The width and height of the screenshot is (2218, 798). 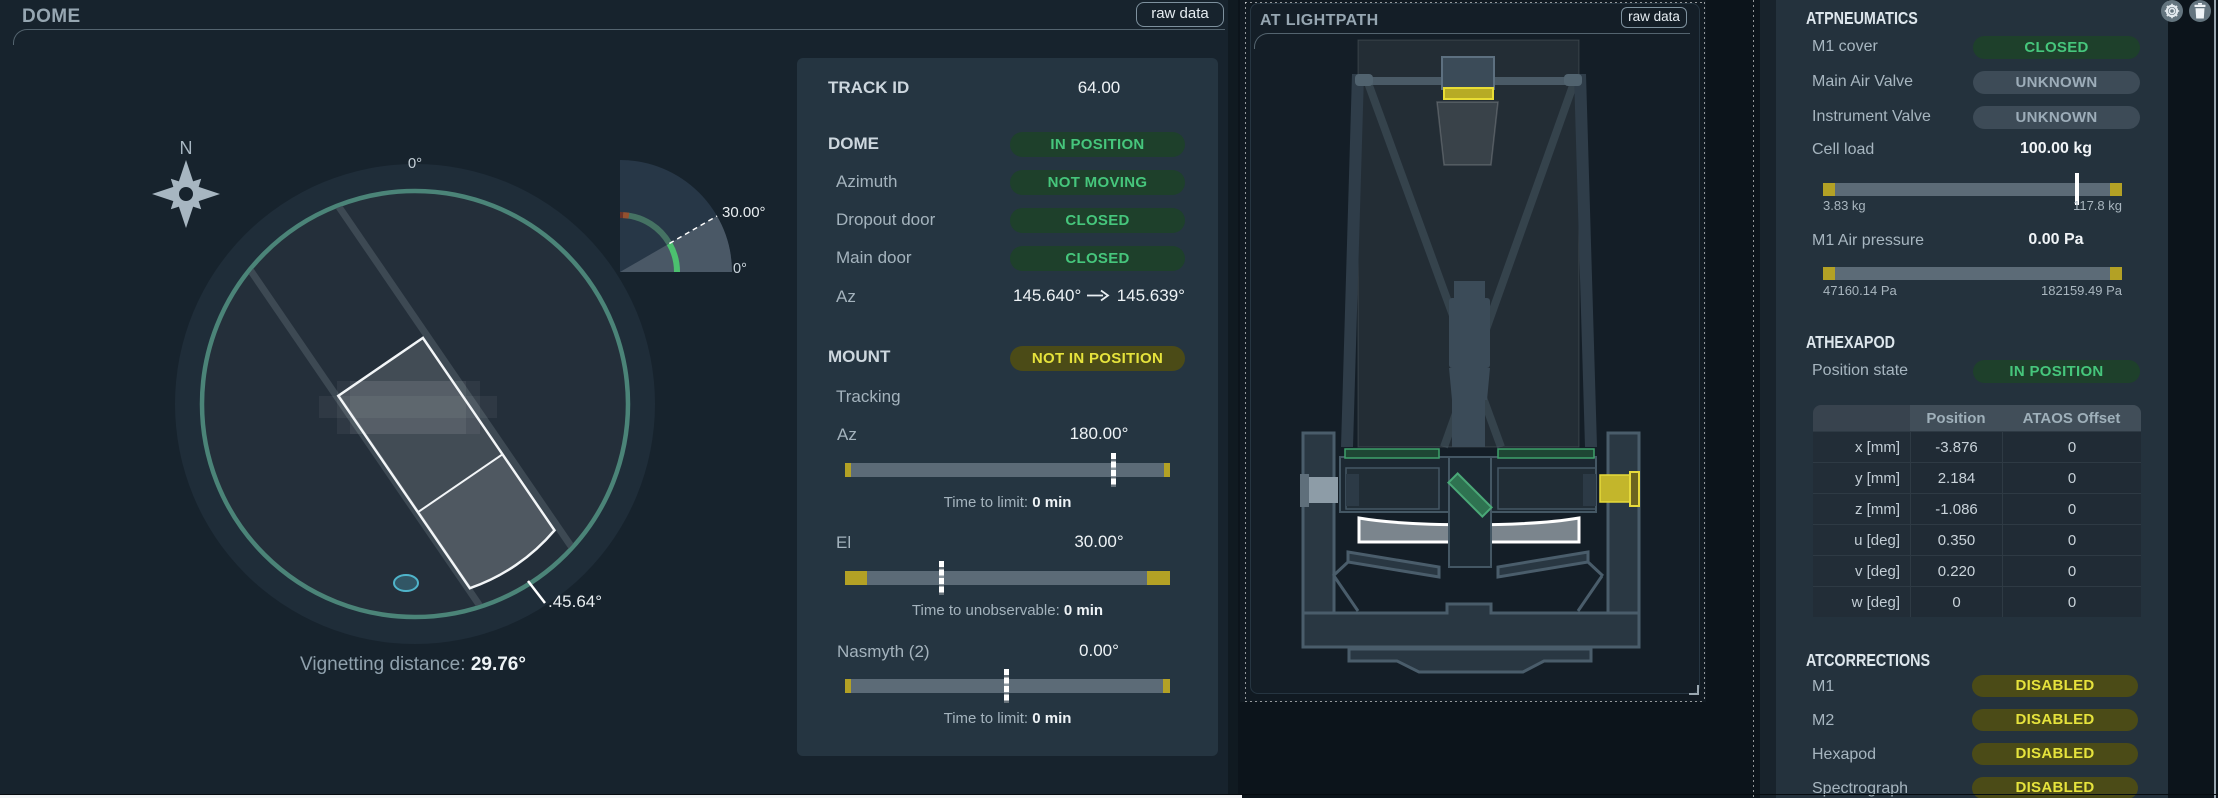 I want to click on svg-text: N, so click(x=186, y=148).